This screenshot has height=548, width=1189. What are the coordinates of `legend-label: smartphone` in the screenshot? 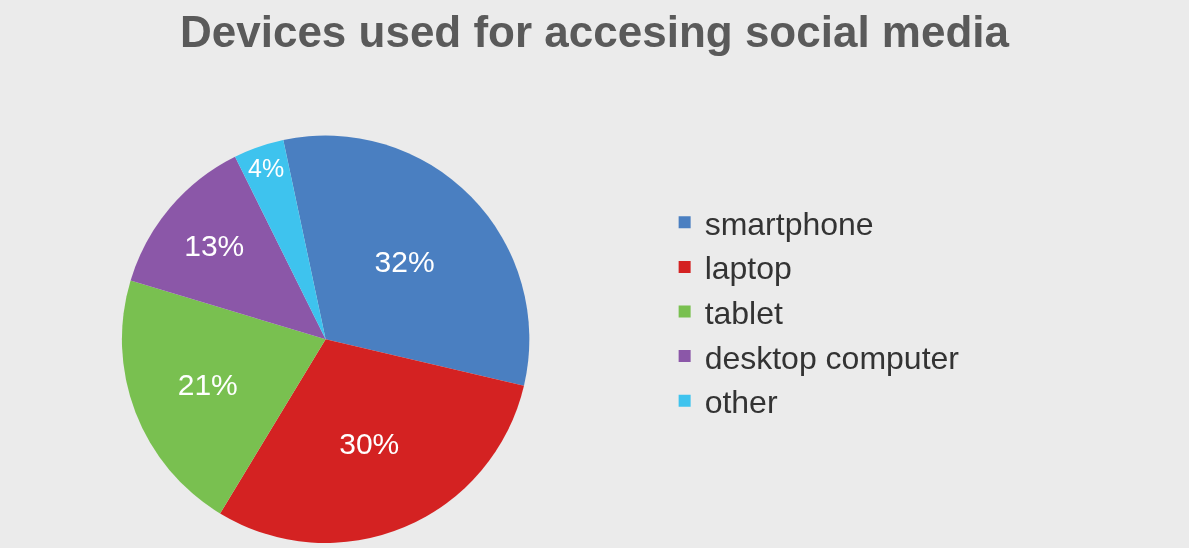 It's located at (789, 223).